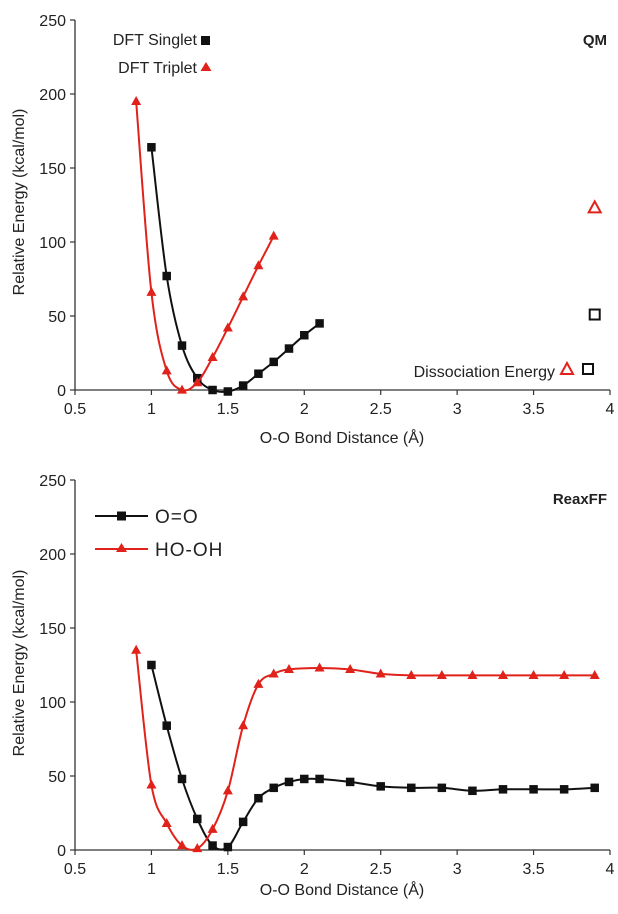 This screenshot has height=914, width=618. I want to click on legend-marker-h2o2, so click(121, 547).